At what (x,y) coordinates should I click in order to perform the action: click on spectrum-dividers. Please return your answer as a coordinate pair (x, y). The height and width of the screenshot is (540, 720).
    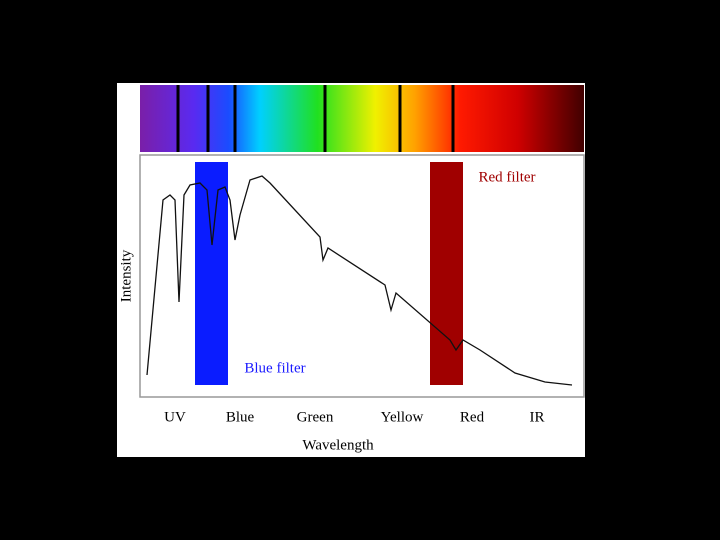
    Looking at the image, I should click on (315, 118).